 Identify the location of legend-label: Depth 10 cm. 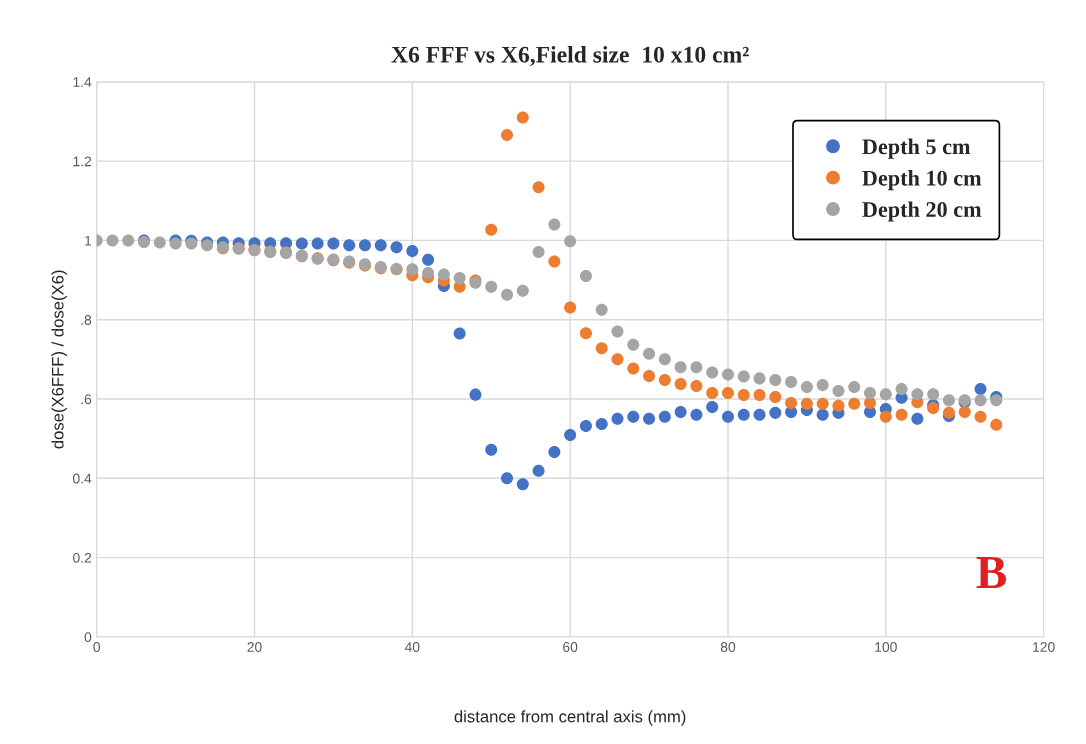
(922, 180).